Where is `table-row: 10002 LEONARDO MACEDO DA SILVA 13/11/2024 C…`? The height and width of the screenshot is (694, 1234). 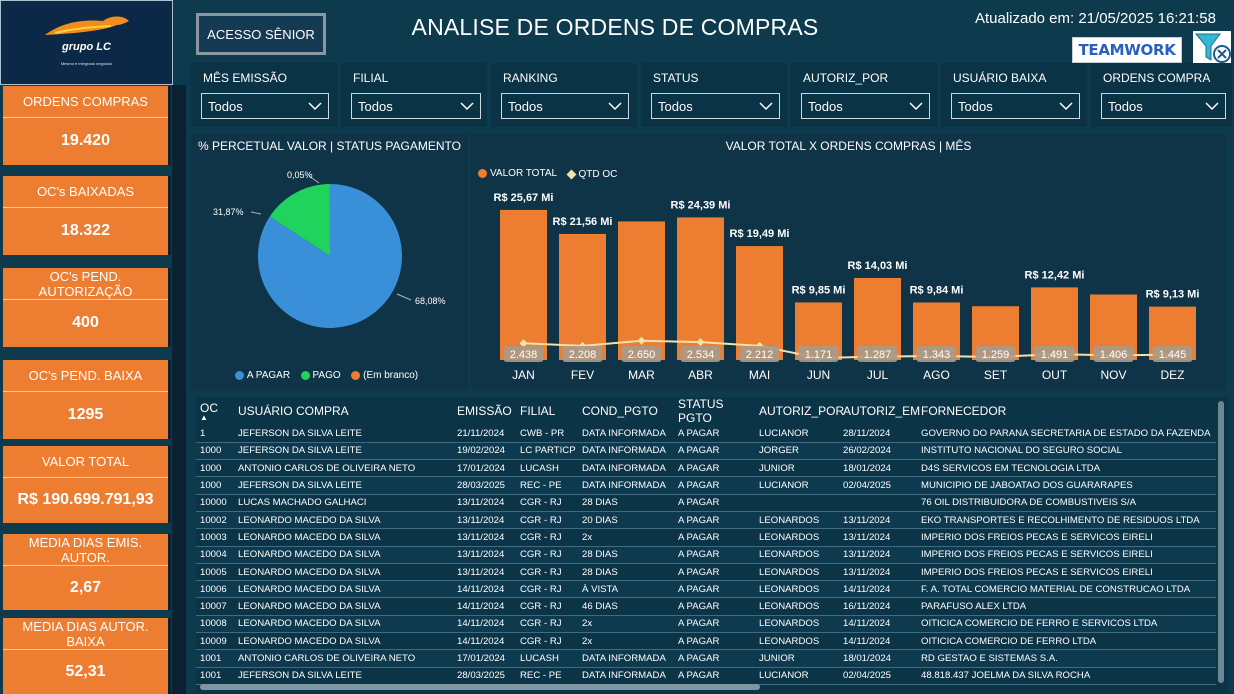
table-row: 10002 LEONARDO MACEDO DA SILVA 13/11/2024 C… is located at coordinates (706, 520).